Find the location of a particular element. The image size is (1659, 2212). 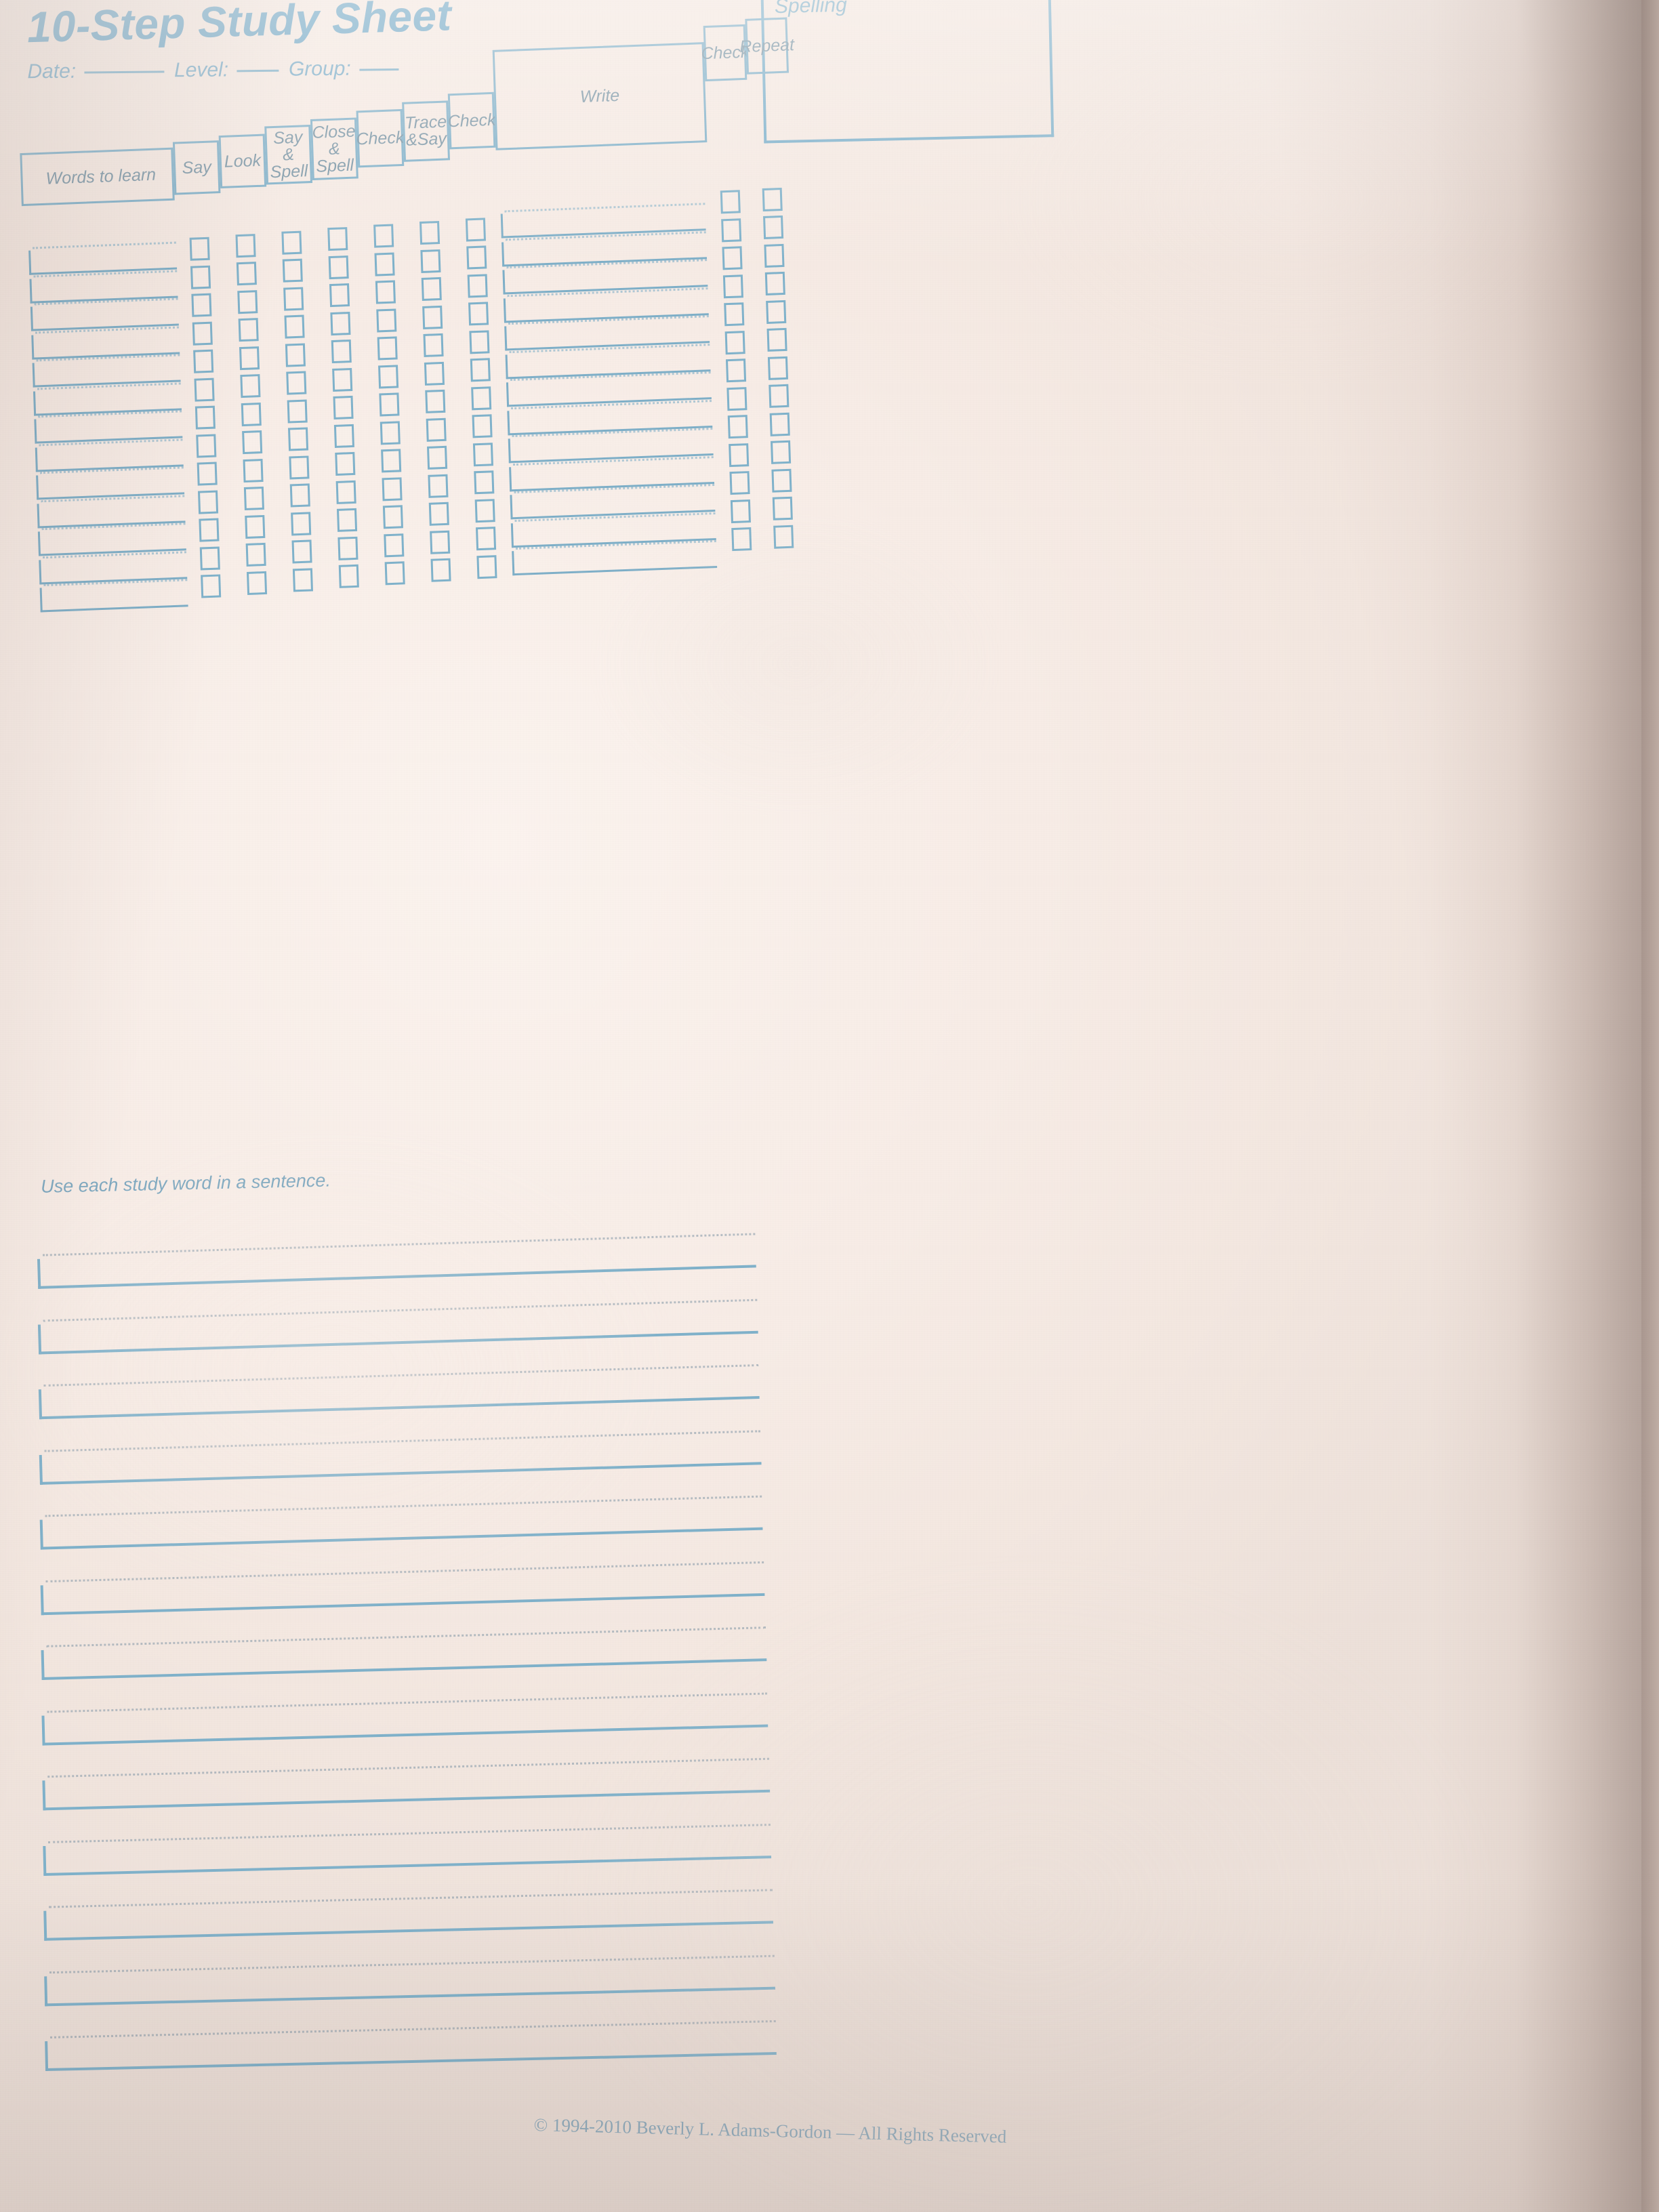

group-input is located at coordinates (379, 69).